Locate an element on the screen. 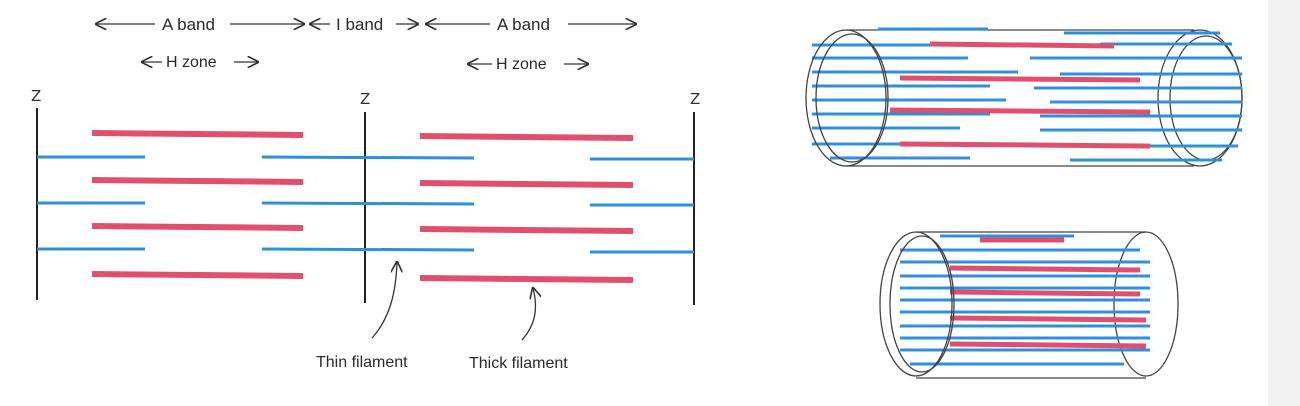  a-band-left-label: A band is located at coordinates (188, 24).